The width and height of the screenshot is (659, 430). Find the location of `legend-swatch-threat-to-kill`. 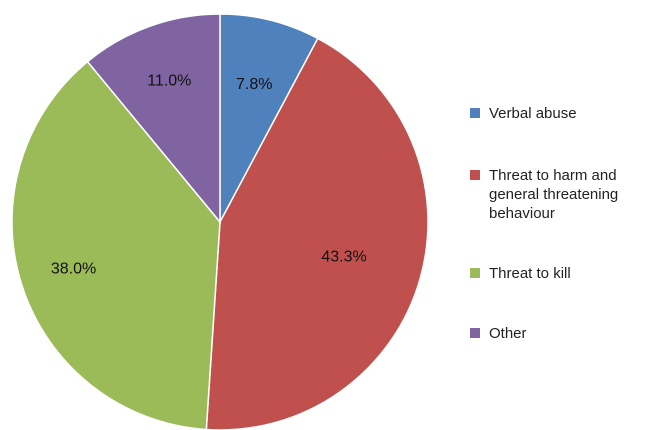

legend-swatch-threat-to-kill is located at coordinates (475, 273).